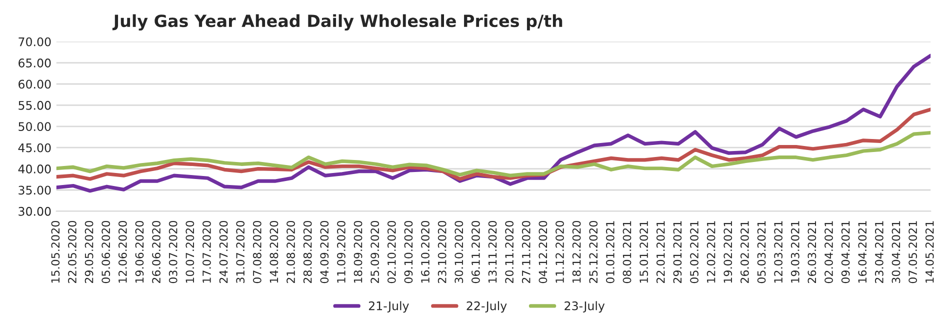 This screenshot has height=320, width=940. Describe the element at coordinates (694, 252) in the screenshot. I see `x-tick-label: 05.02.2021` at that location.